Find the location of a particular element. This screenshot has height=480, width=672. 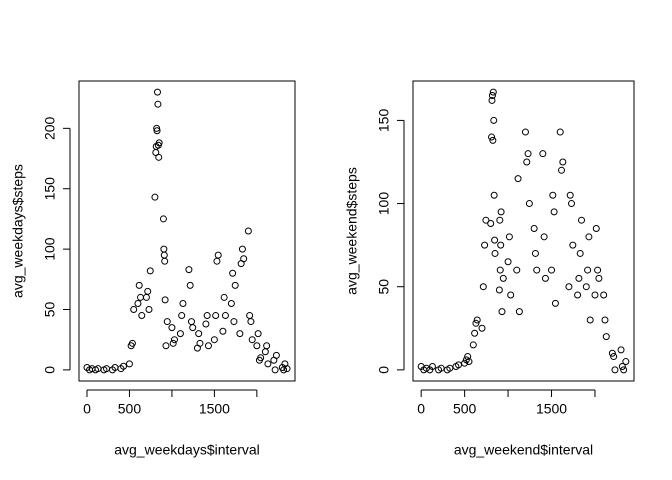

y-tick-label: 50 is located at coordinates (50, 310).